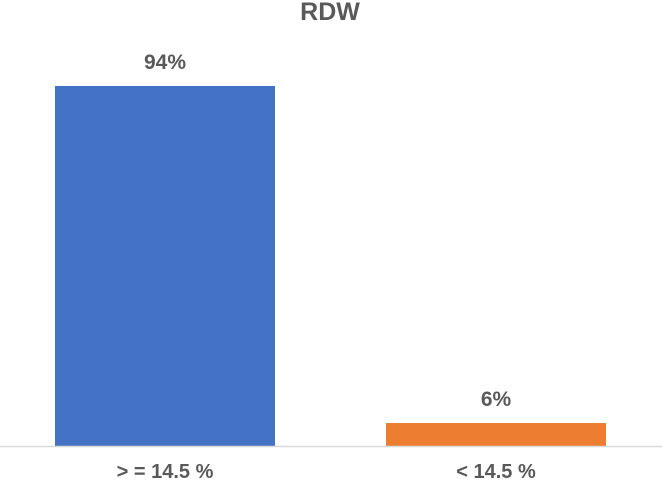  What do you see at coordinates (165, 472) in the screenshot?
I see `x-tick-label-0: > = 14.5 %` at bounding box center [165, 472].